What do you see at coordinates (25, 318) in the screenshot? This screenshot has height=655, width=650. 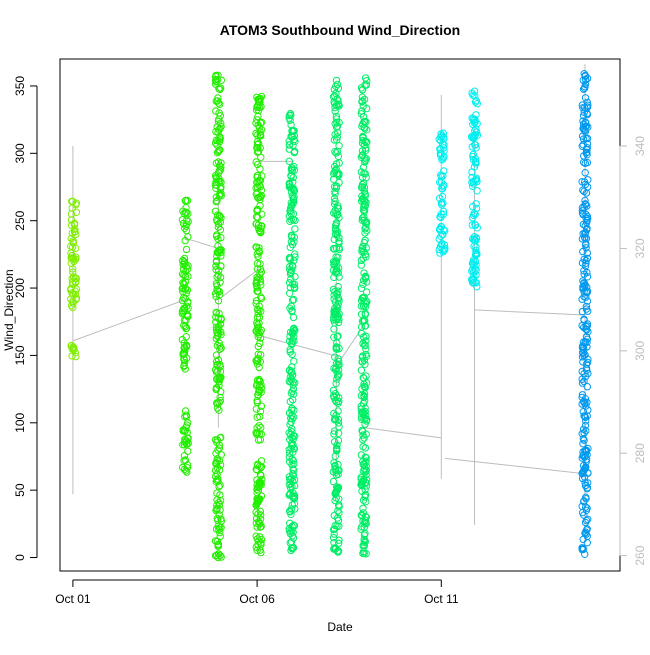 I see `y-axis: 0 50 100 150 200 250 300 350` at bounding box center [25, 318].